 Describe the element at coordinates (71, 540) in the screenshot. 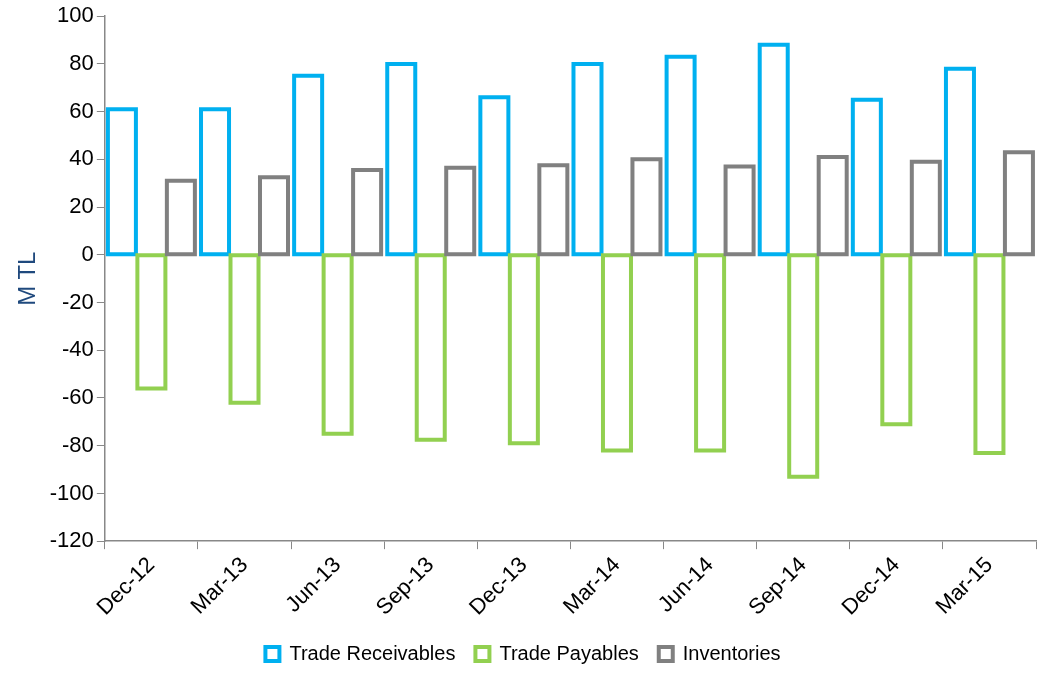

I see `y-tick-label: -120` at that location.